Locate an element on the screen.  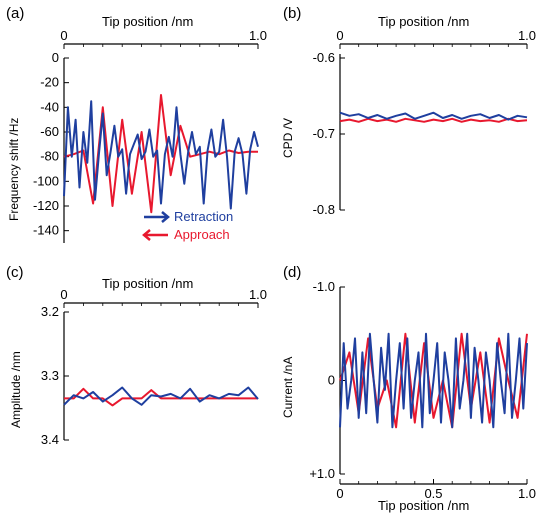
panel-a-y-tick-label: -80 is located at coordinates (49, 156).